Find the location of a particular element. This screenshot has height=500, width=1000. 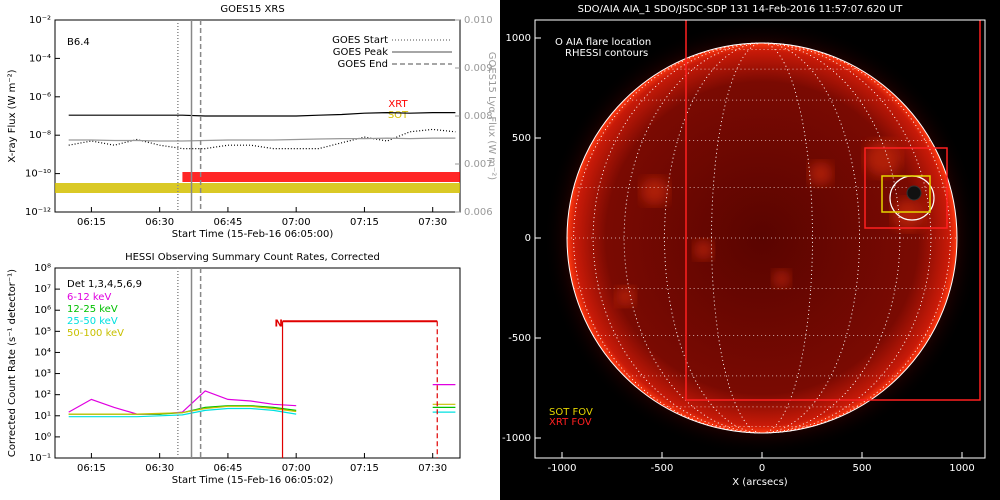

y-tick-label: 10⁸ is located at coordinates (42, 268).